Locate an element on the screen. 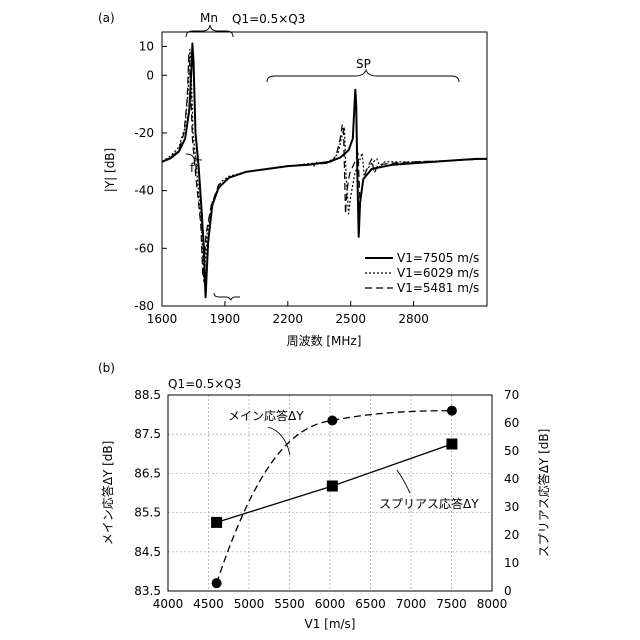 This screenshot has width=640, height=640. x-tick-label-b: 5500 is located at coordinates (289, 604).